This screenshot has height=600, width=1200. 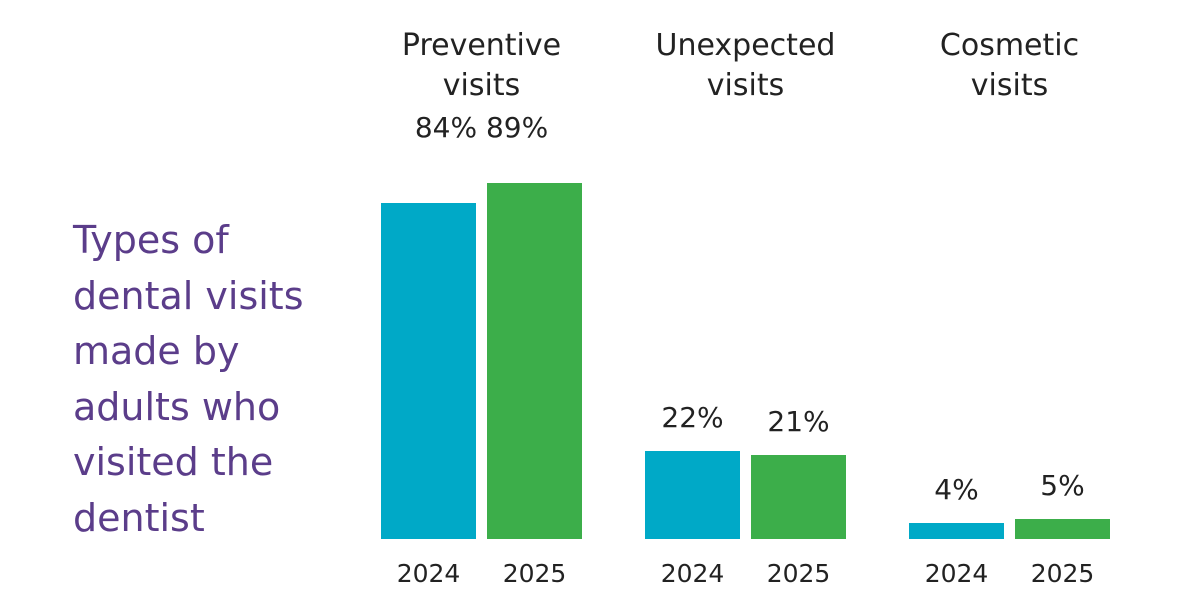 I want to click on tick-label-unexpected-visits-2025: 2025, so click(x=799, y=573).